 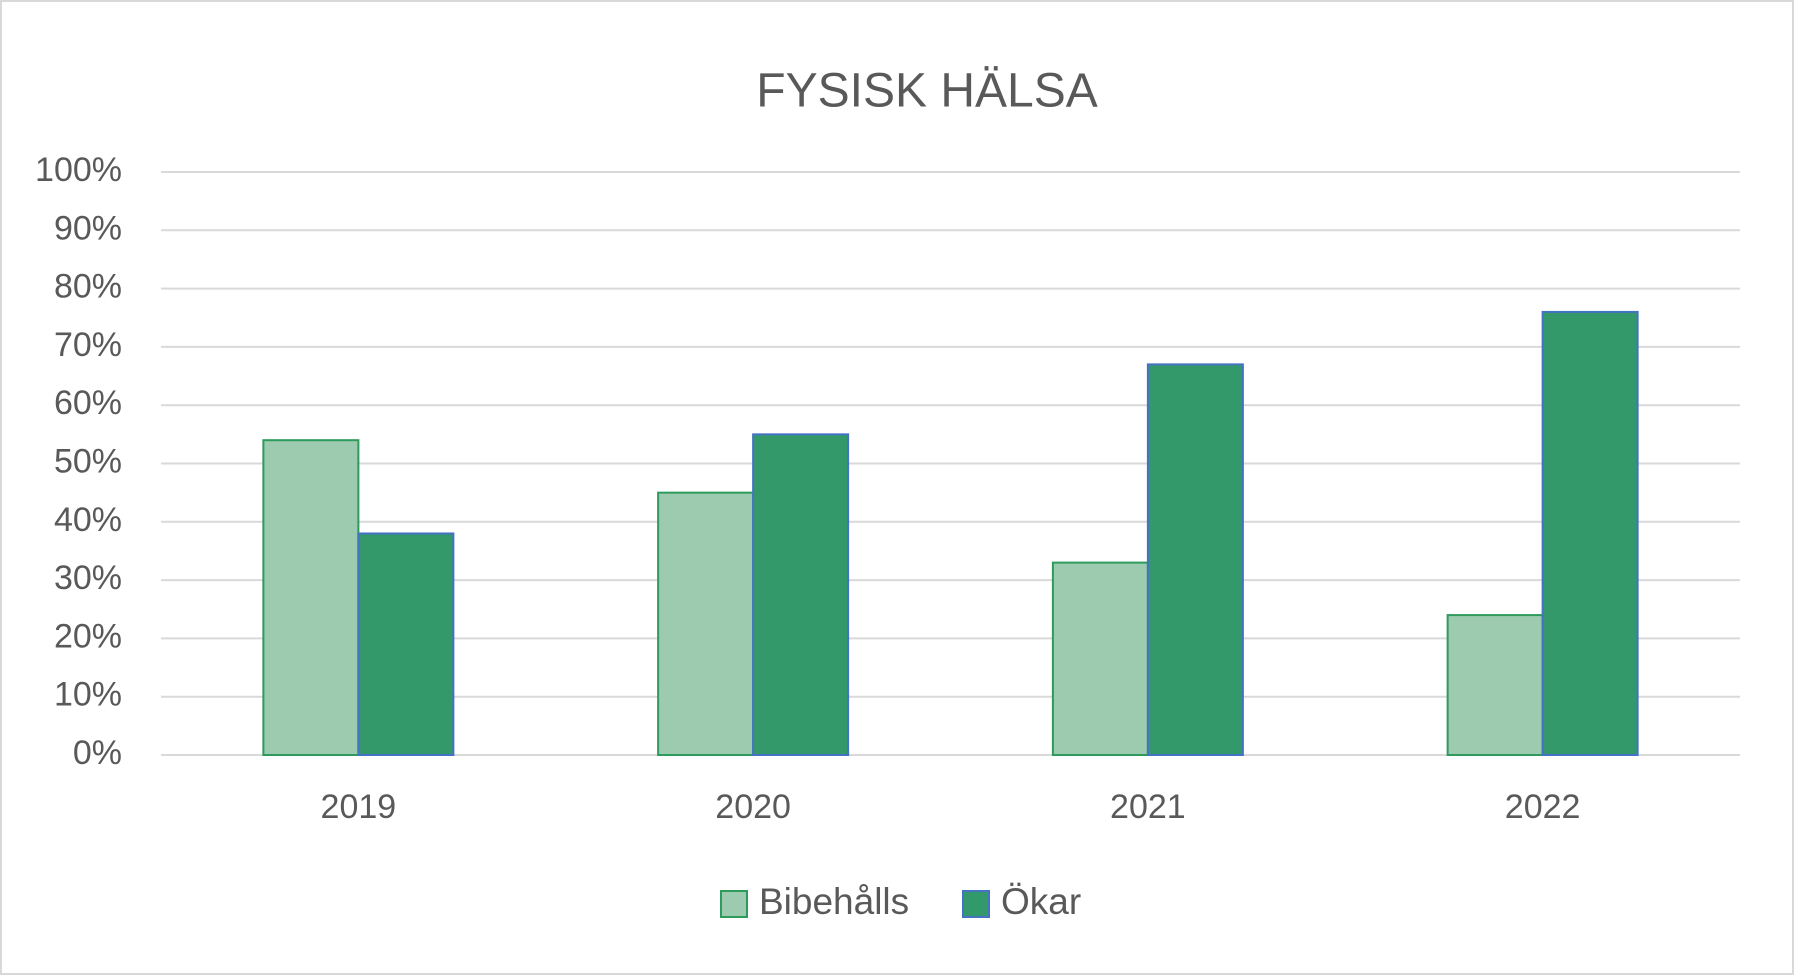 I want to click on legend-label: Bibehålls, so click(x=834, y=901).